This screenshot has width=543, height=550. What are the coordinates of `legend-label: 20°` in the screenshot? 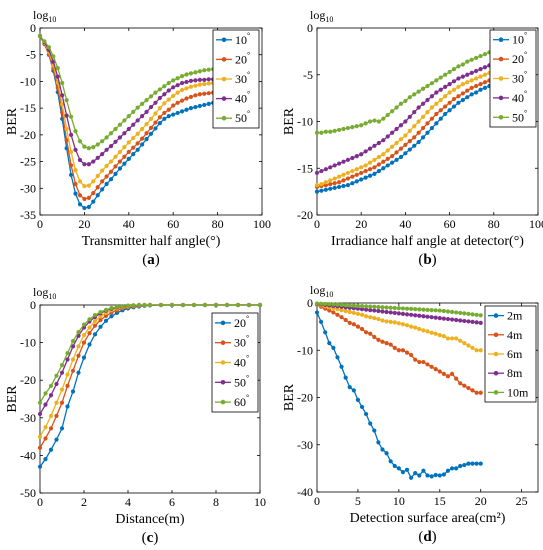 It's located at (242, 58).